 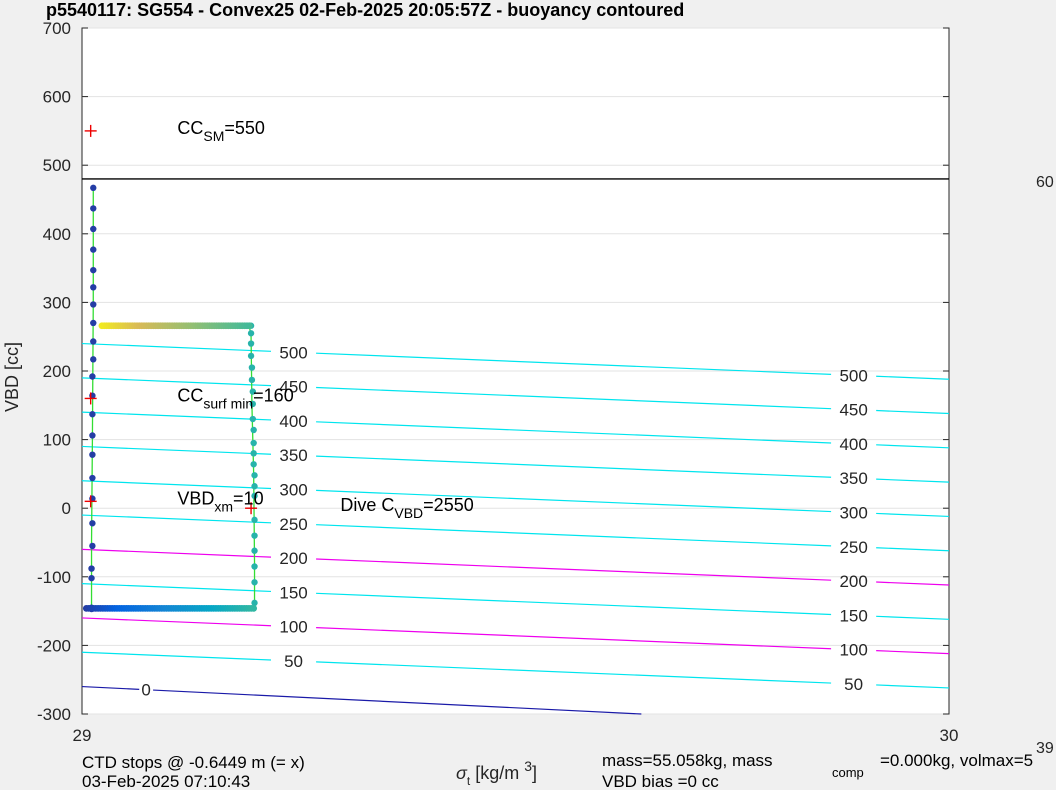 What do you see at coordinates (293, 387) in the screenshot?
I see `contour-label-450: 450` at bounding box center [293, 387].